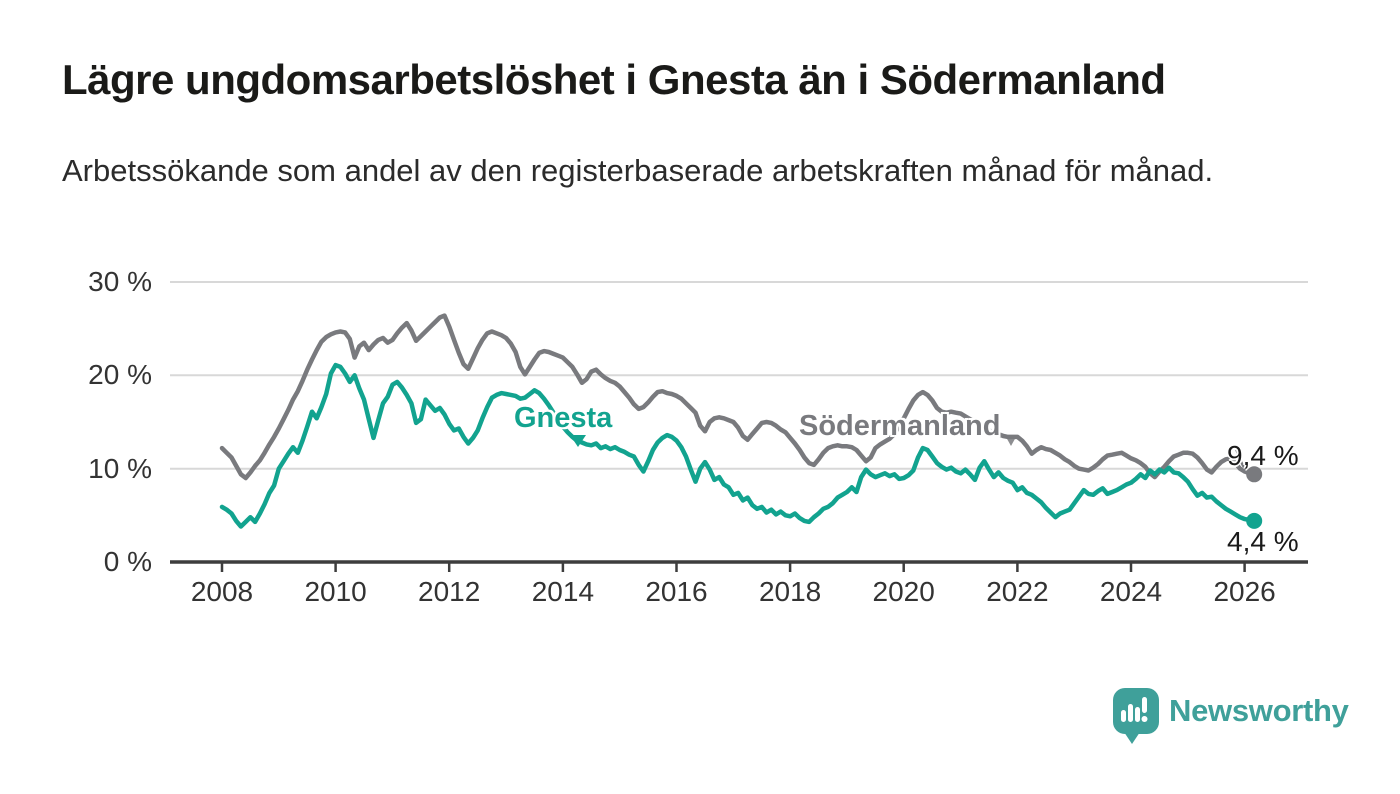  I want to click on x-tick-label-2012: 2012, so click(449, 591).